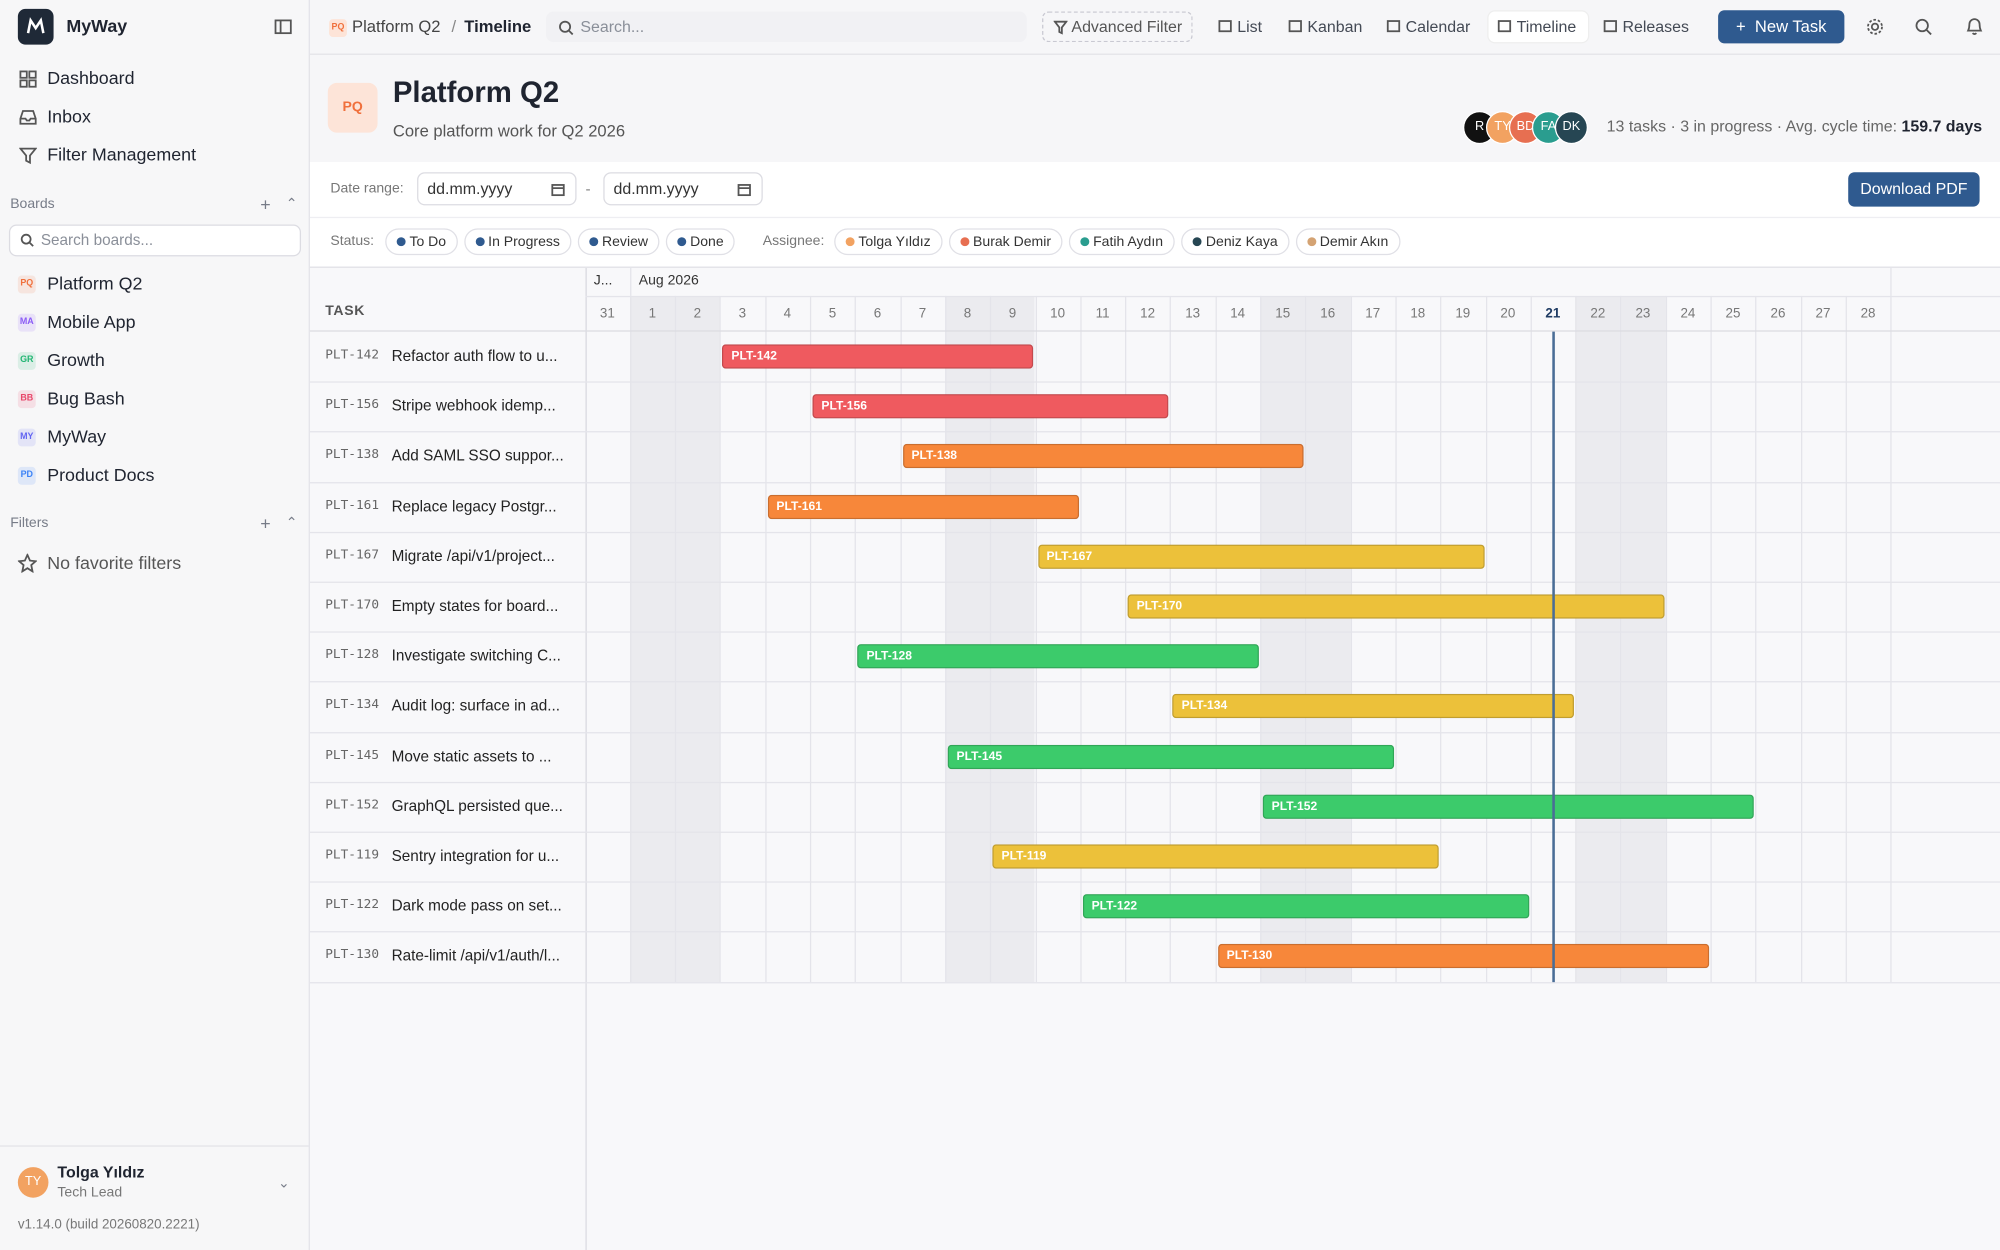 The height and width of the screenshot is (1250, 2000). What do you see at coordinates (700, 242) in the screenshot?
I see `filter-chip: Done` at bounding box center [700, 242].